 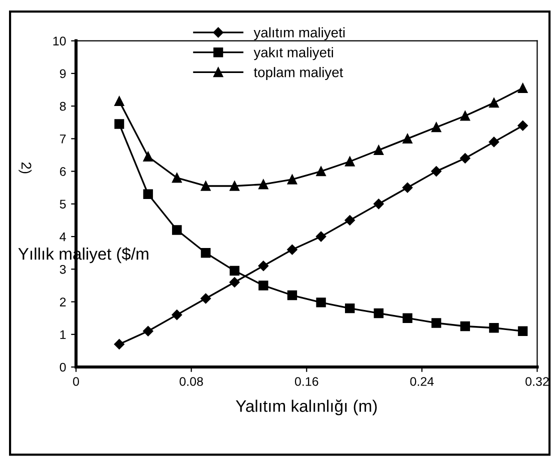 What do you see at coordinates (63, 204) in the screenshot?
I see `y-tick-label: 5` at bounding box center [63, 204].